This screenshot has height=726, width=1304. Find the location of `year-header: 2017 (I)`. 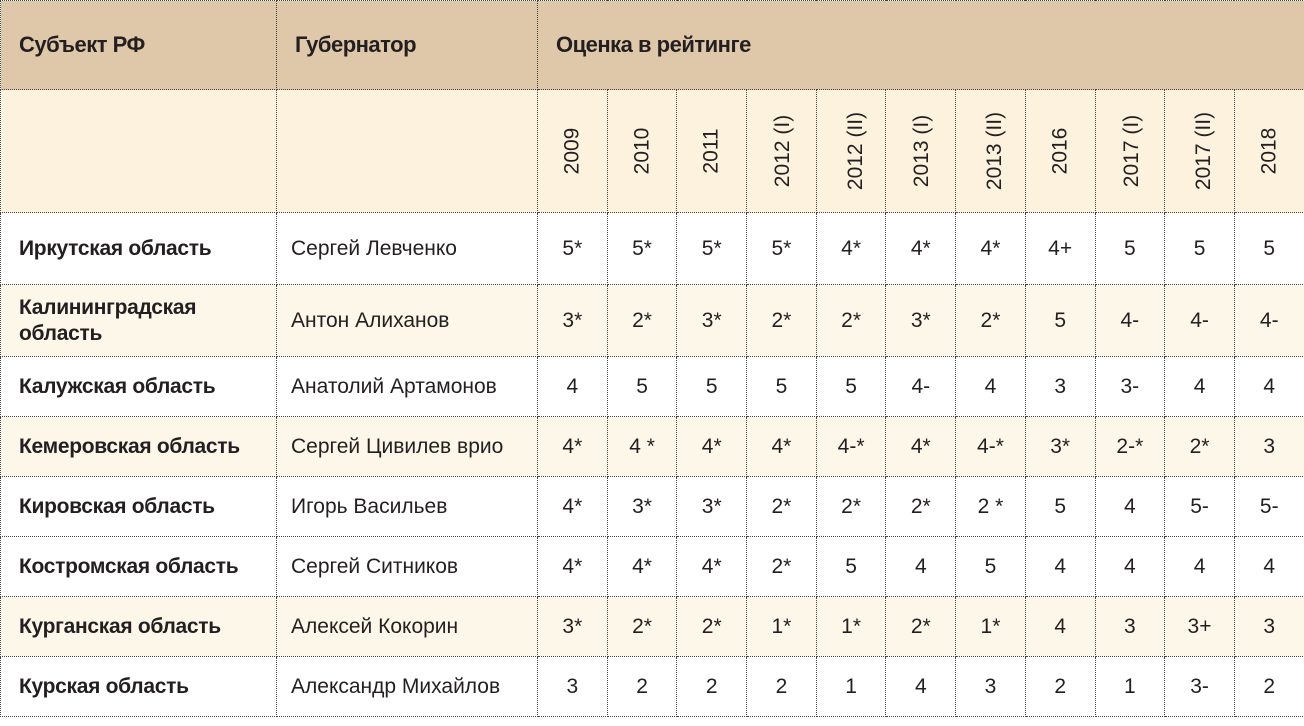

year-header: 2017 (I) is located at coordinates (1130, 151).